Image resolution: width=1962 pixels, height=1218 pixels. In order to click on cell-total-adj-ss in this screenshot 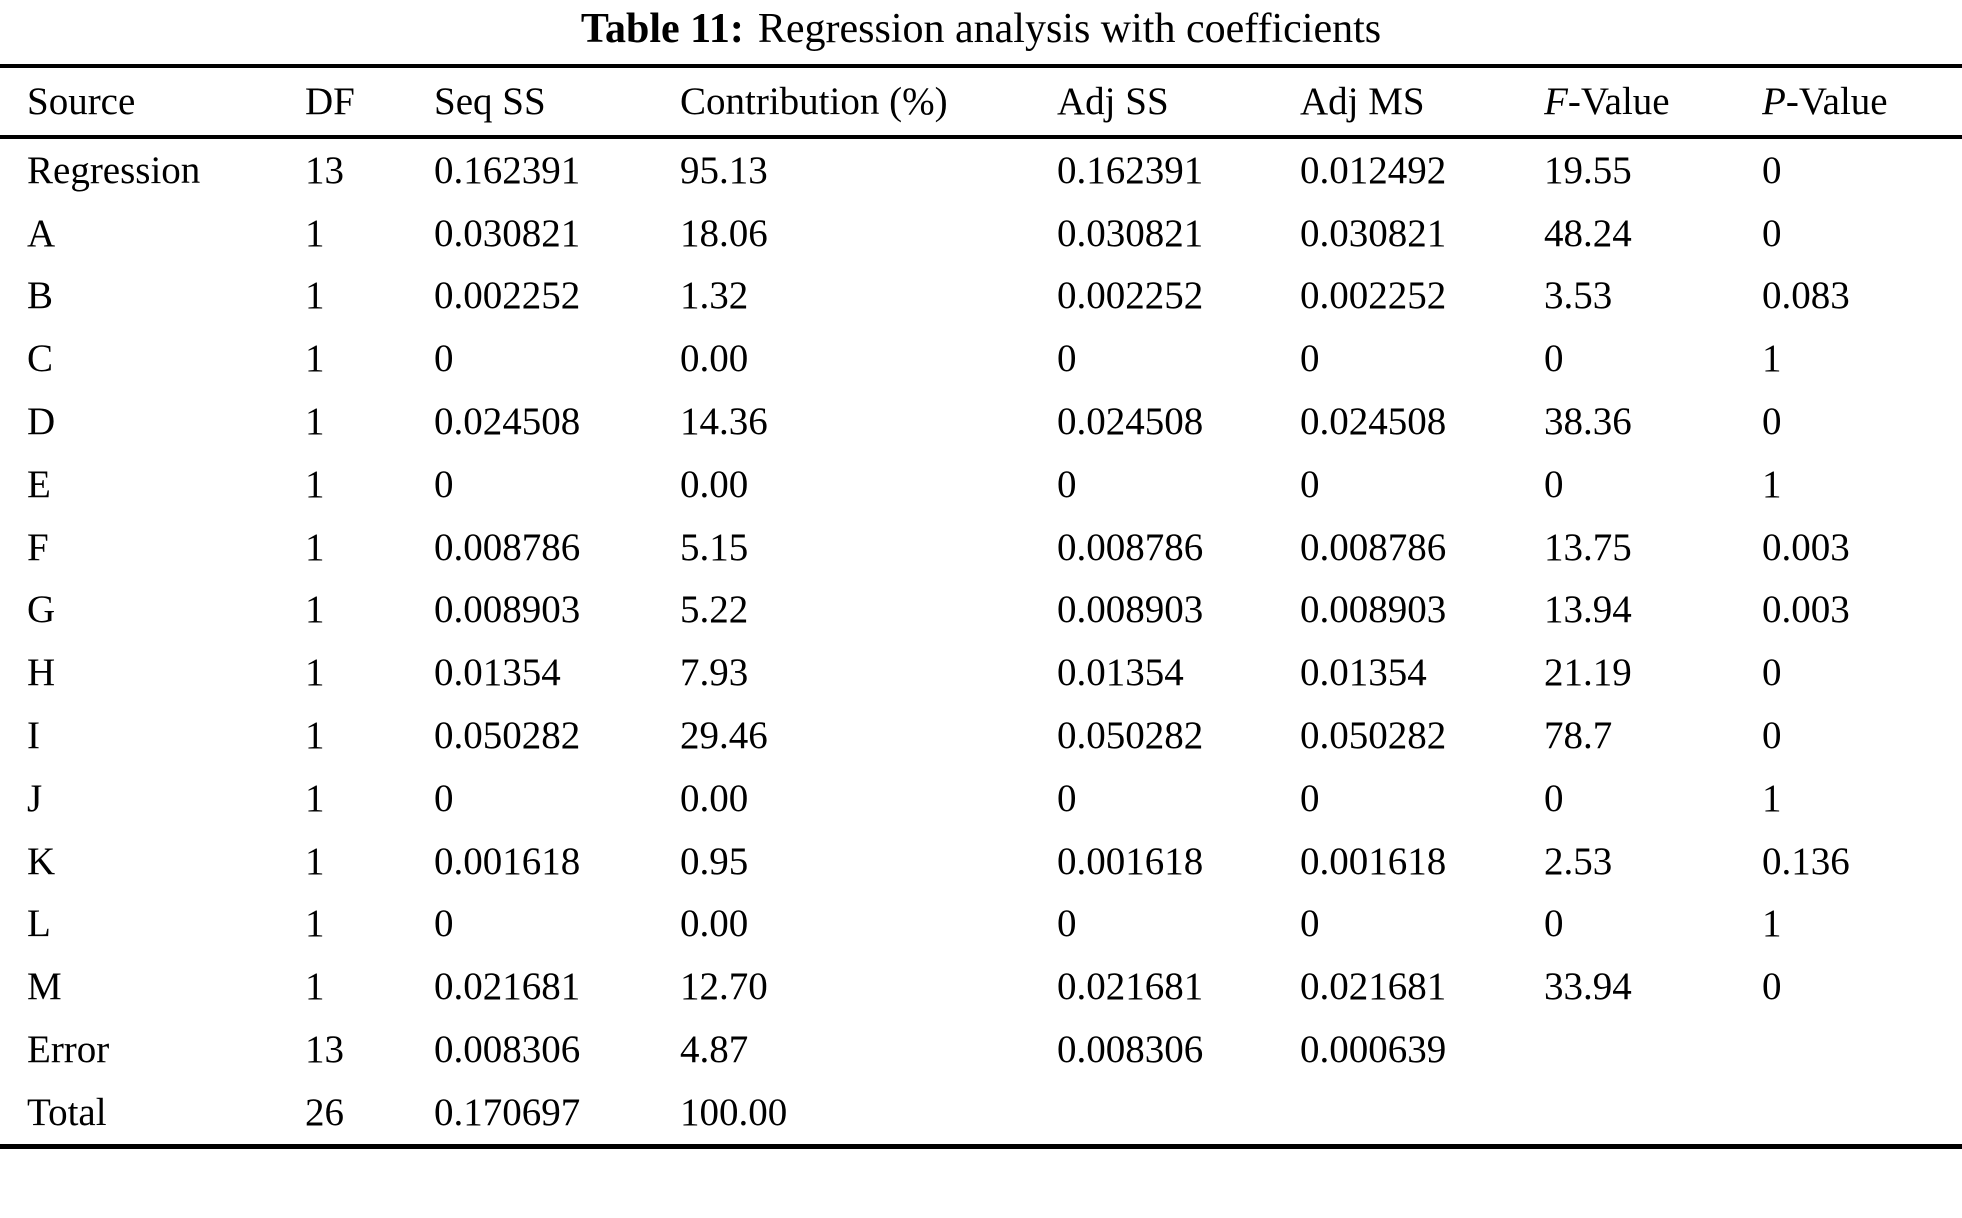, I will do `click(1178, 1113)`.